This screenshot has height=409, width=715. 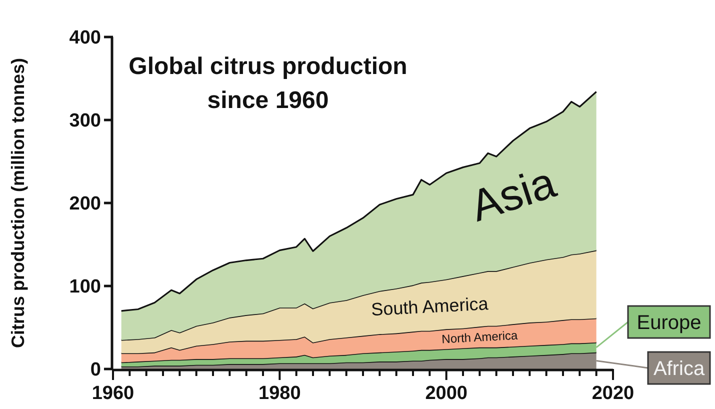 I want to click on x-tick-label: 1980, so click(x=279, y=393).